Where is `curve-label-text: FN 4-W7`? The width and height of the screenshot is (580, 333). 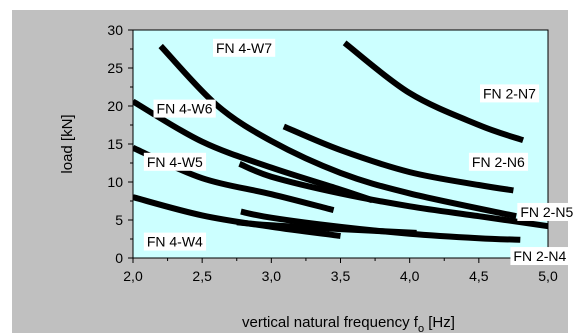
curve-label-text: FN 4-W7 is located at coordinates (244, 48).